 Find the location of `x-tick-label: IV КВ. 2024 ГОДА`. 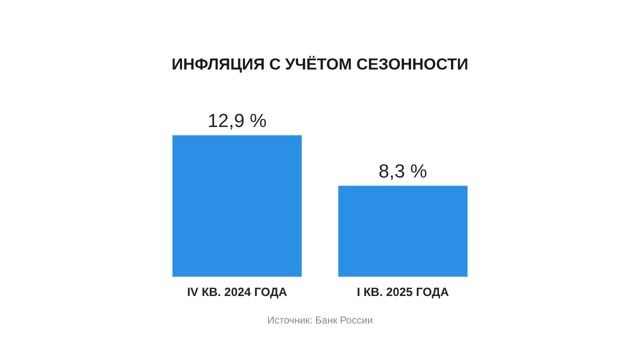

x-tick-label: IV КВ. 2024 ГОДА is located at coordinates (237, 292).